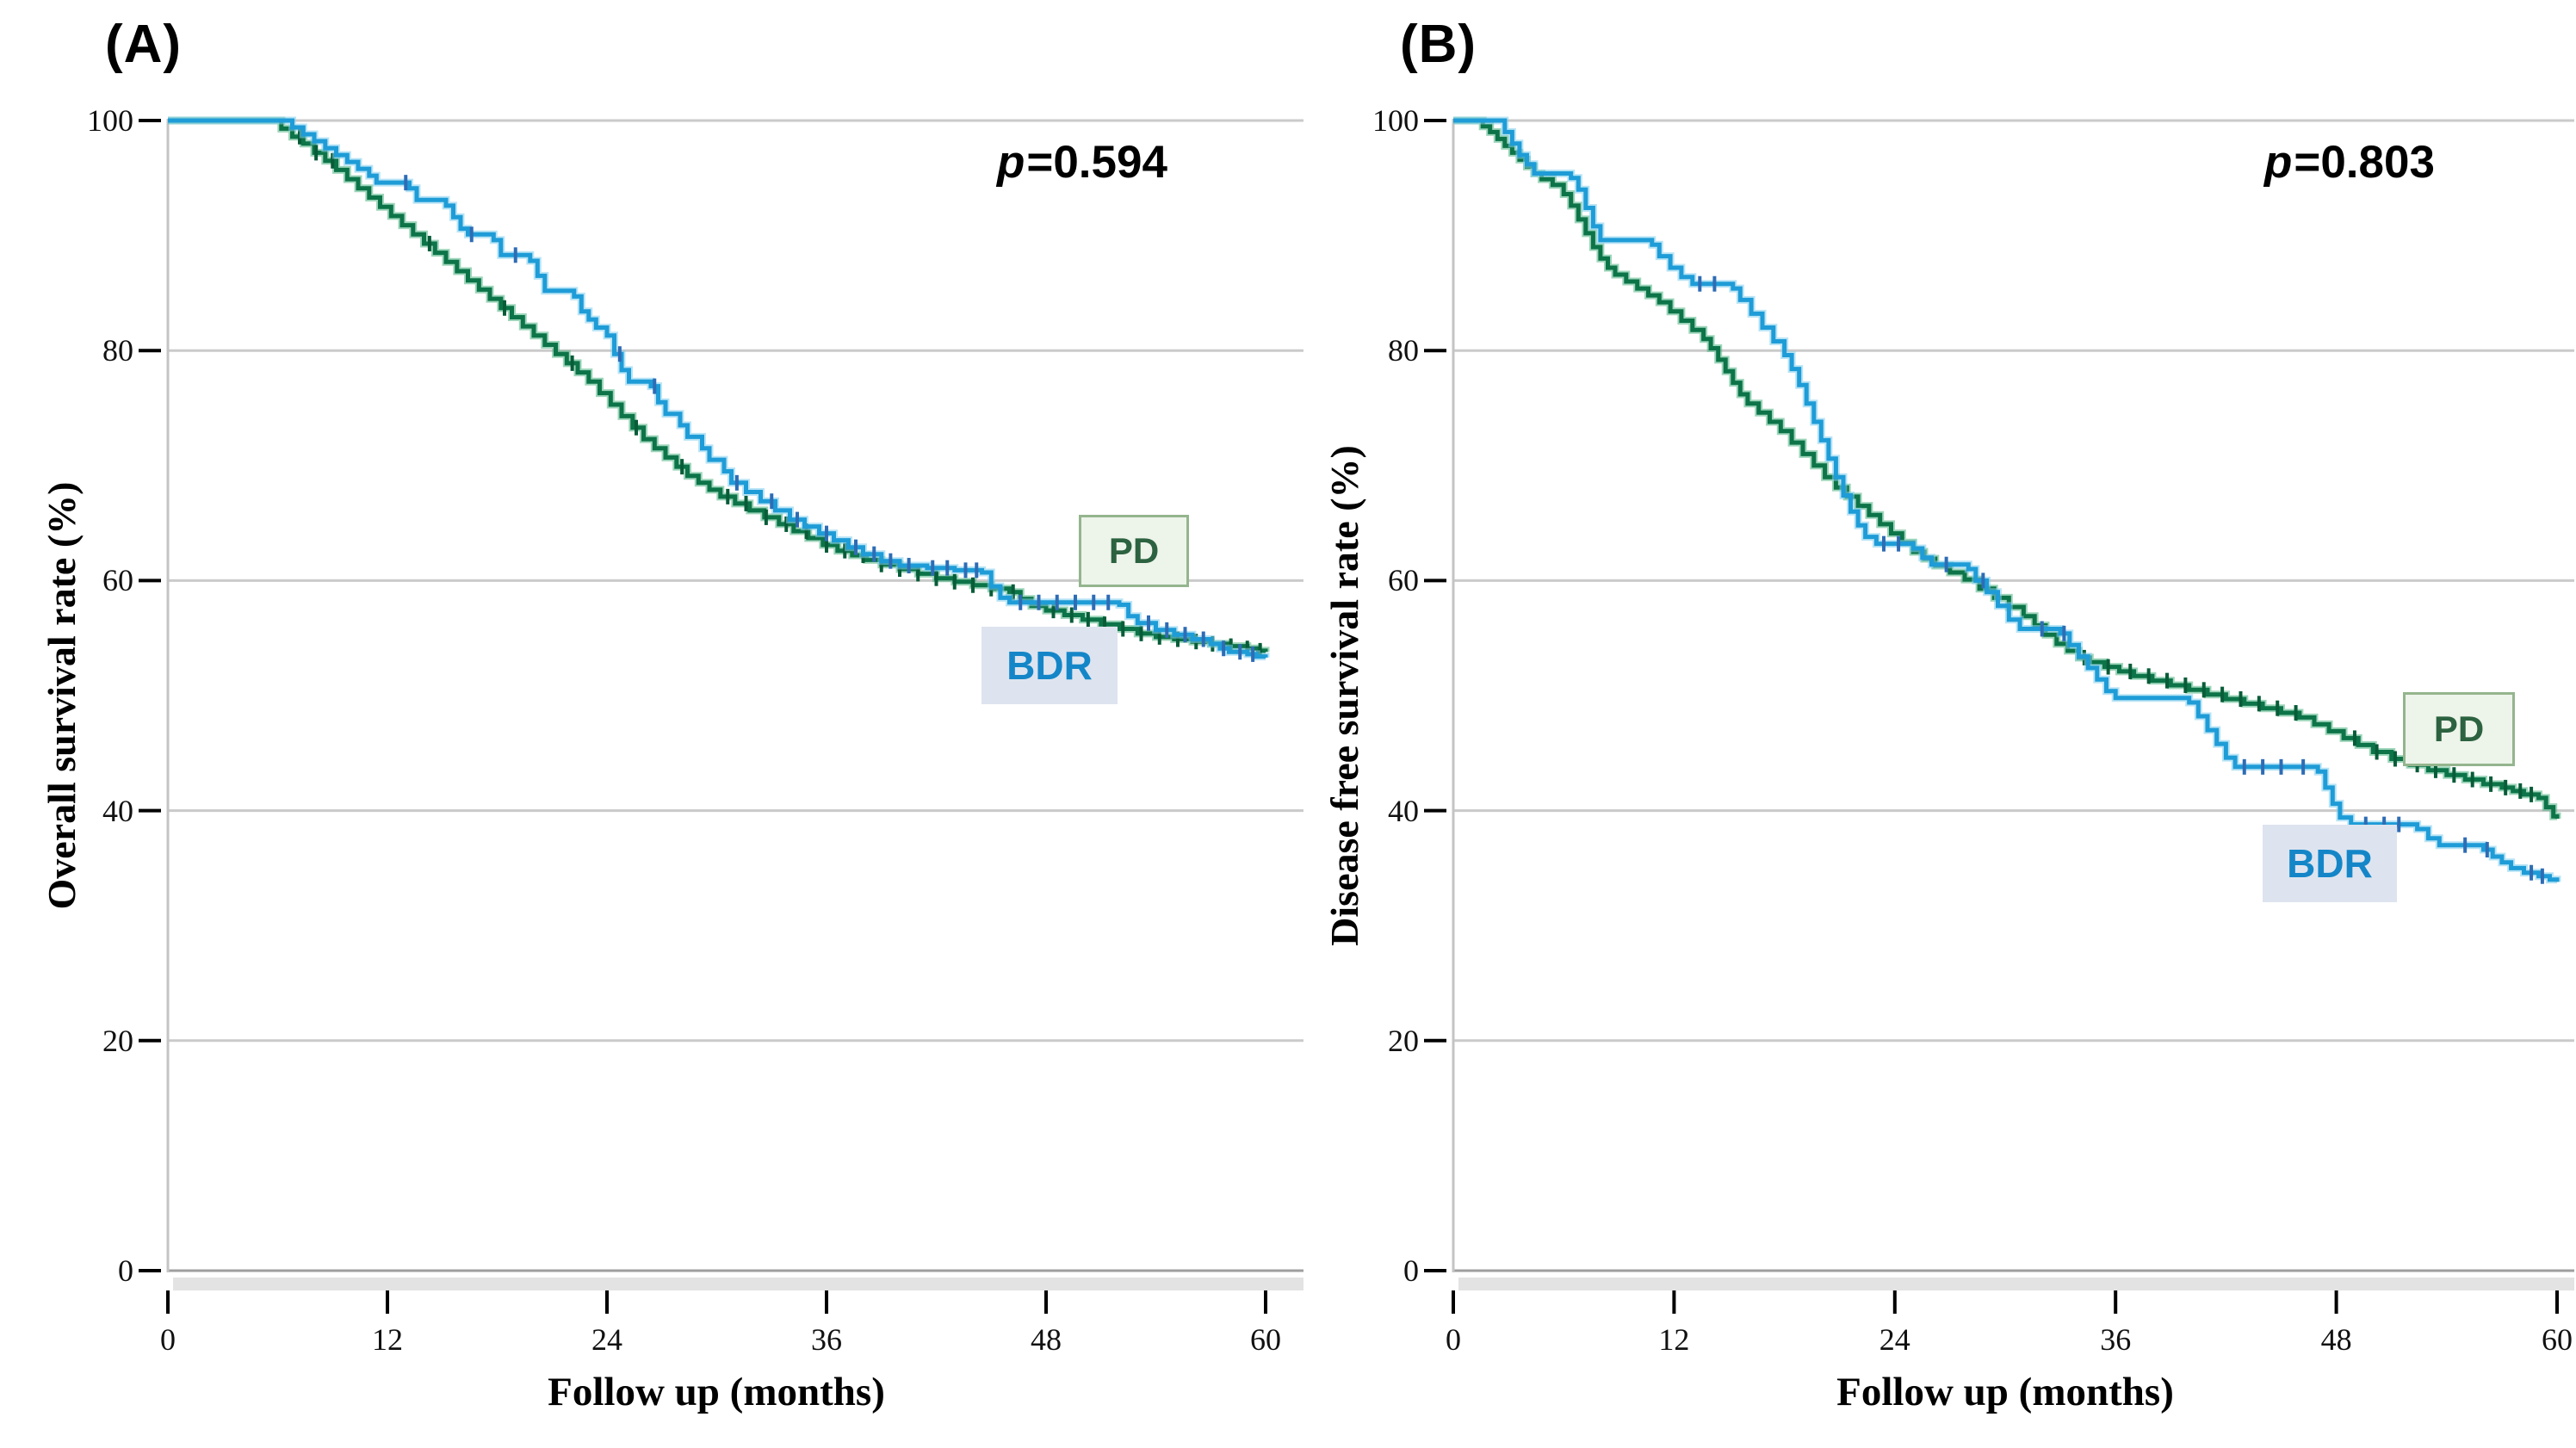 Image resolution: width=2576 pixels, height=1448 pixels. What do you see at coordinates (2330, 864) in the screenshot?
I see `panel-b-legend-bdr: BDR` at bounding box center [2330, 864].